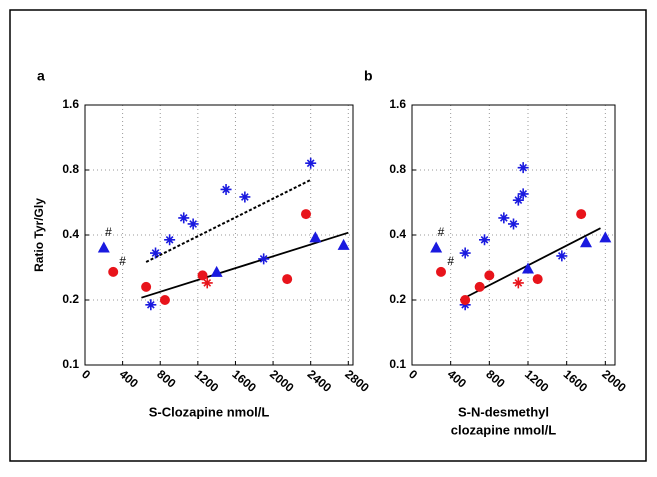 The width and height of the screenshot is (657, 477). What do you see at coordinates (504, 429) in the screenshot?
I see `x-axis-label: clozapine nmol/L` at bounding box center [504, 429].